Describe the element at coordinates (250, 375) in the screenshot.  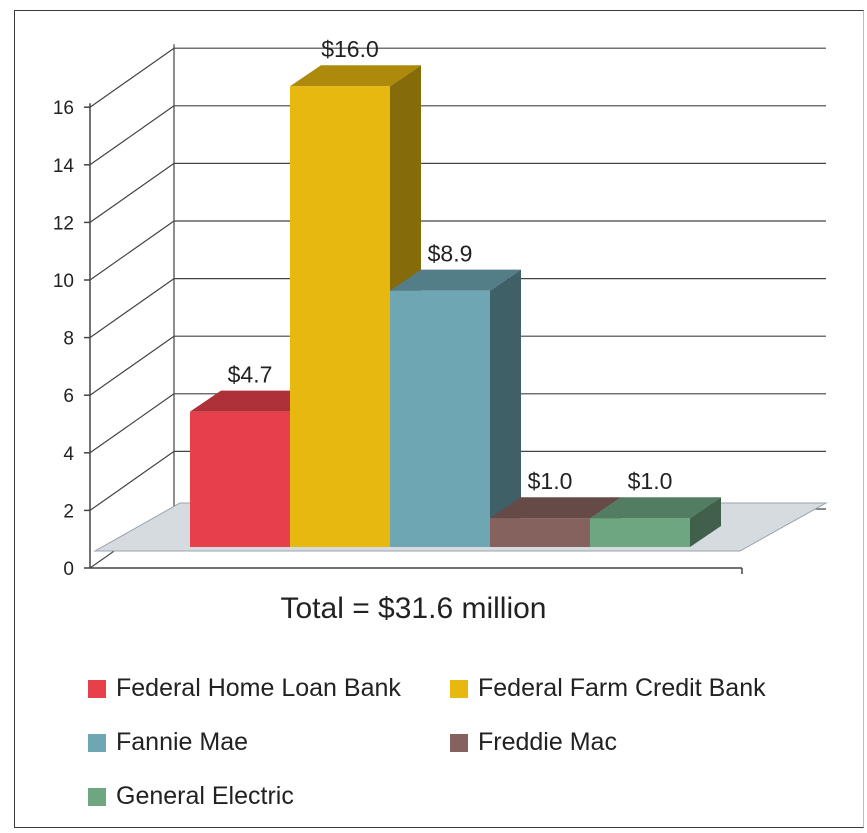
I see `data-label: $4.7` at that location.